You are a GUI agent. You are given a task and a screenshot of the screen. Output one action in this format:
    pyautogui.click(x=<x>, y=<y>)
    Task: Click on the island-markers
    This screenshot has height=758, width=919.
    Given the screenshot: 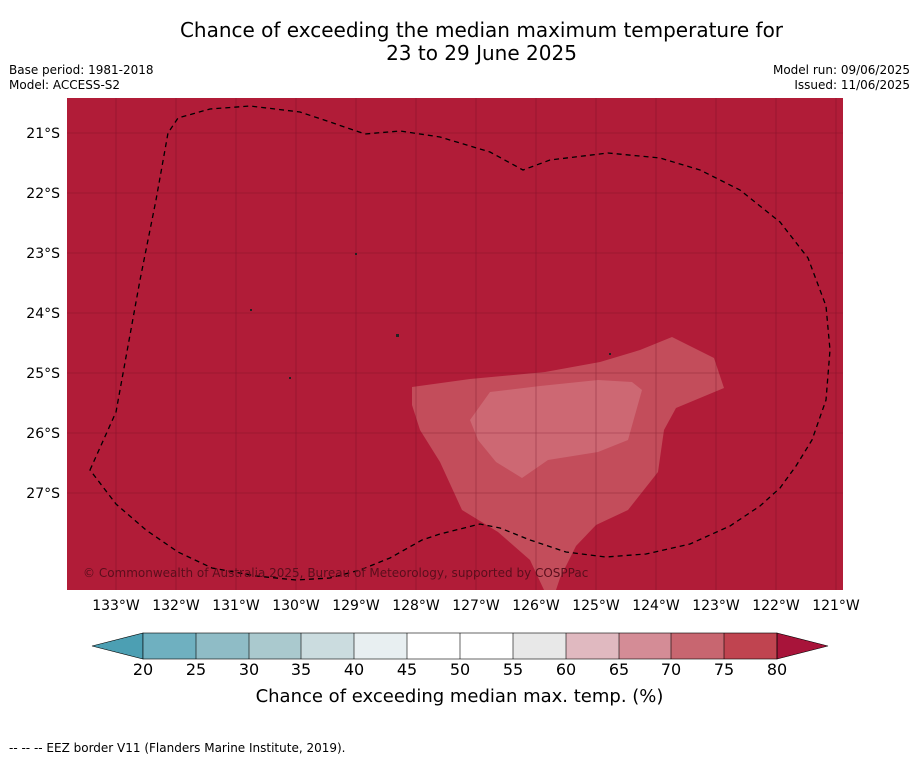 What is the action you would take?
    pyautogui.click(x=430, y=316)
    